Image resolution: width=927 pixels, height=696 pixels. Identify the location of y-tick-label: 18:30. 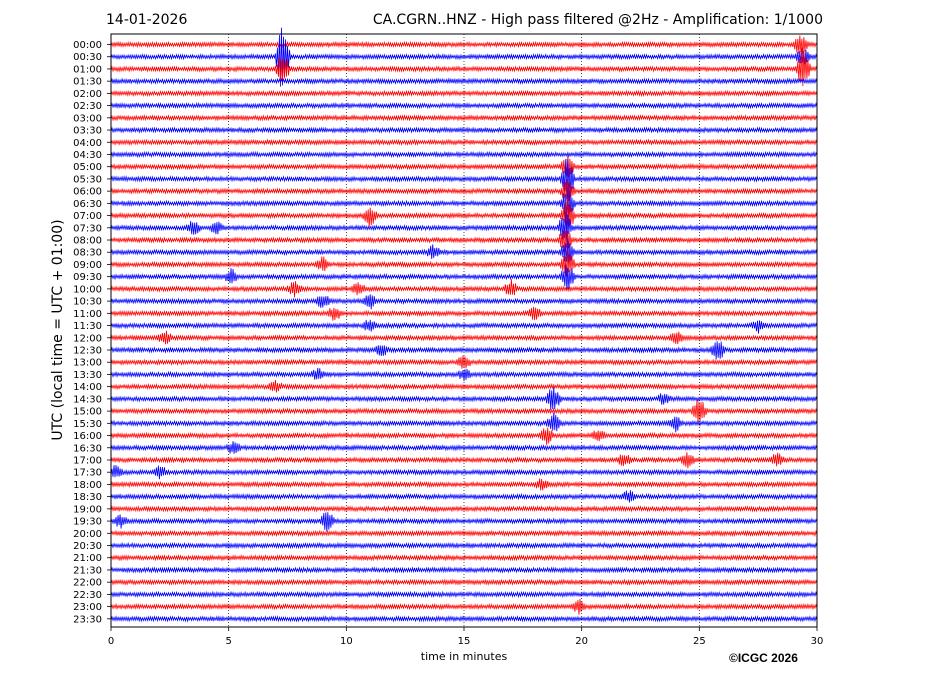
(87, 497).